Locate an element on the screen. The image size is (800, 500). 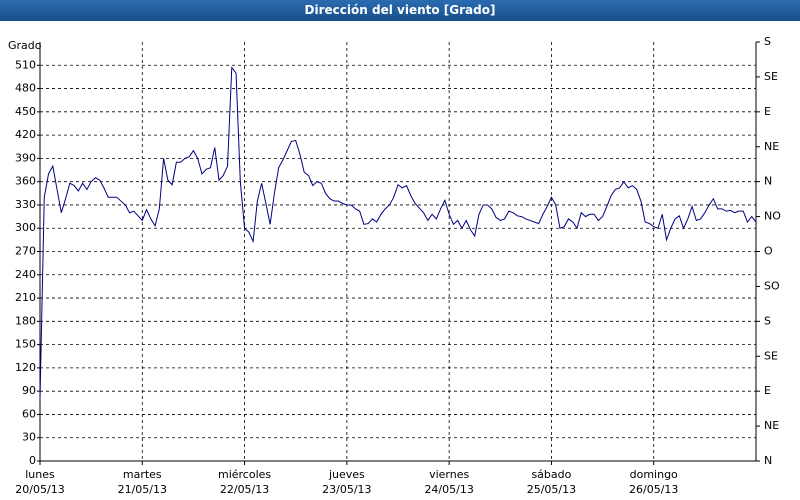
x-tick-label: jueves 23/05/13 is located at coordinates (347, 482).